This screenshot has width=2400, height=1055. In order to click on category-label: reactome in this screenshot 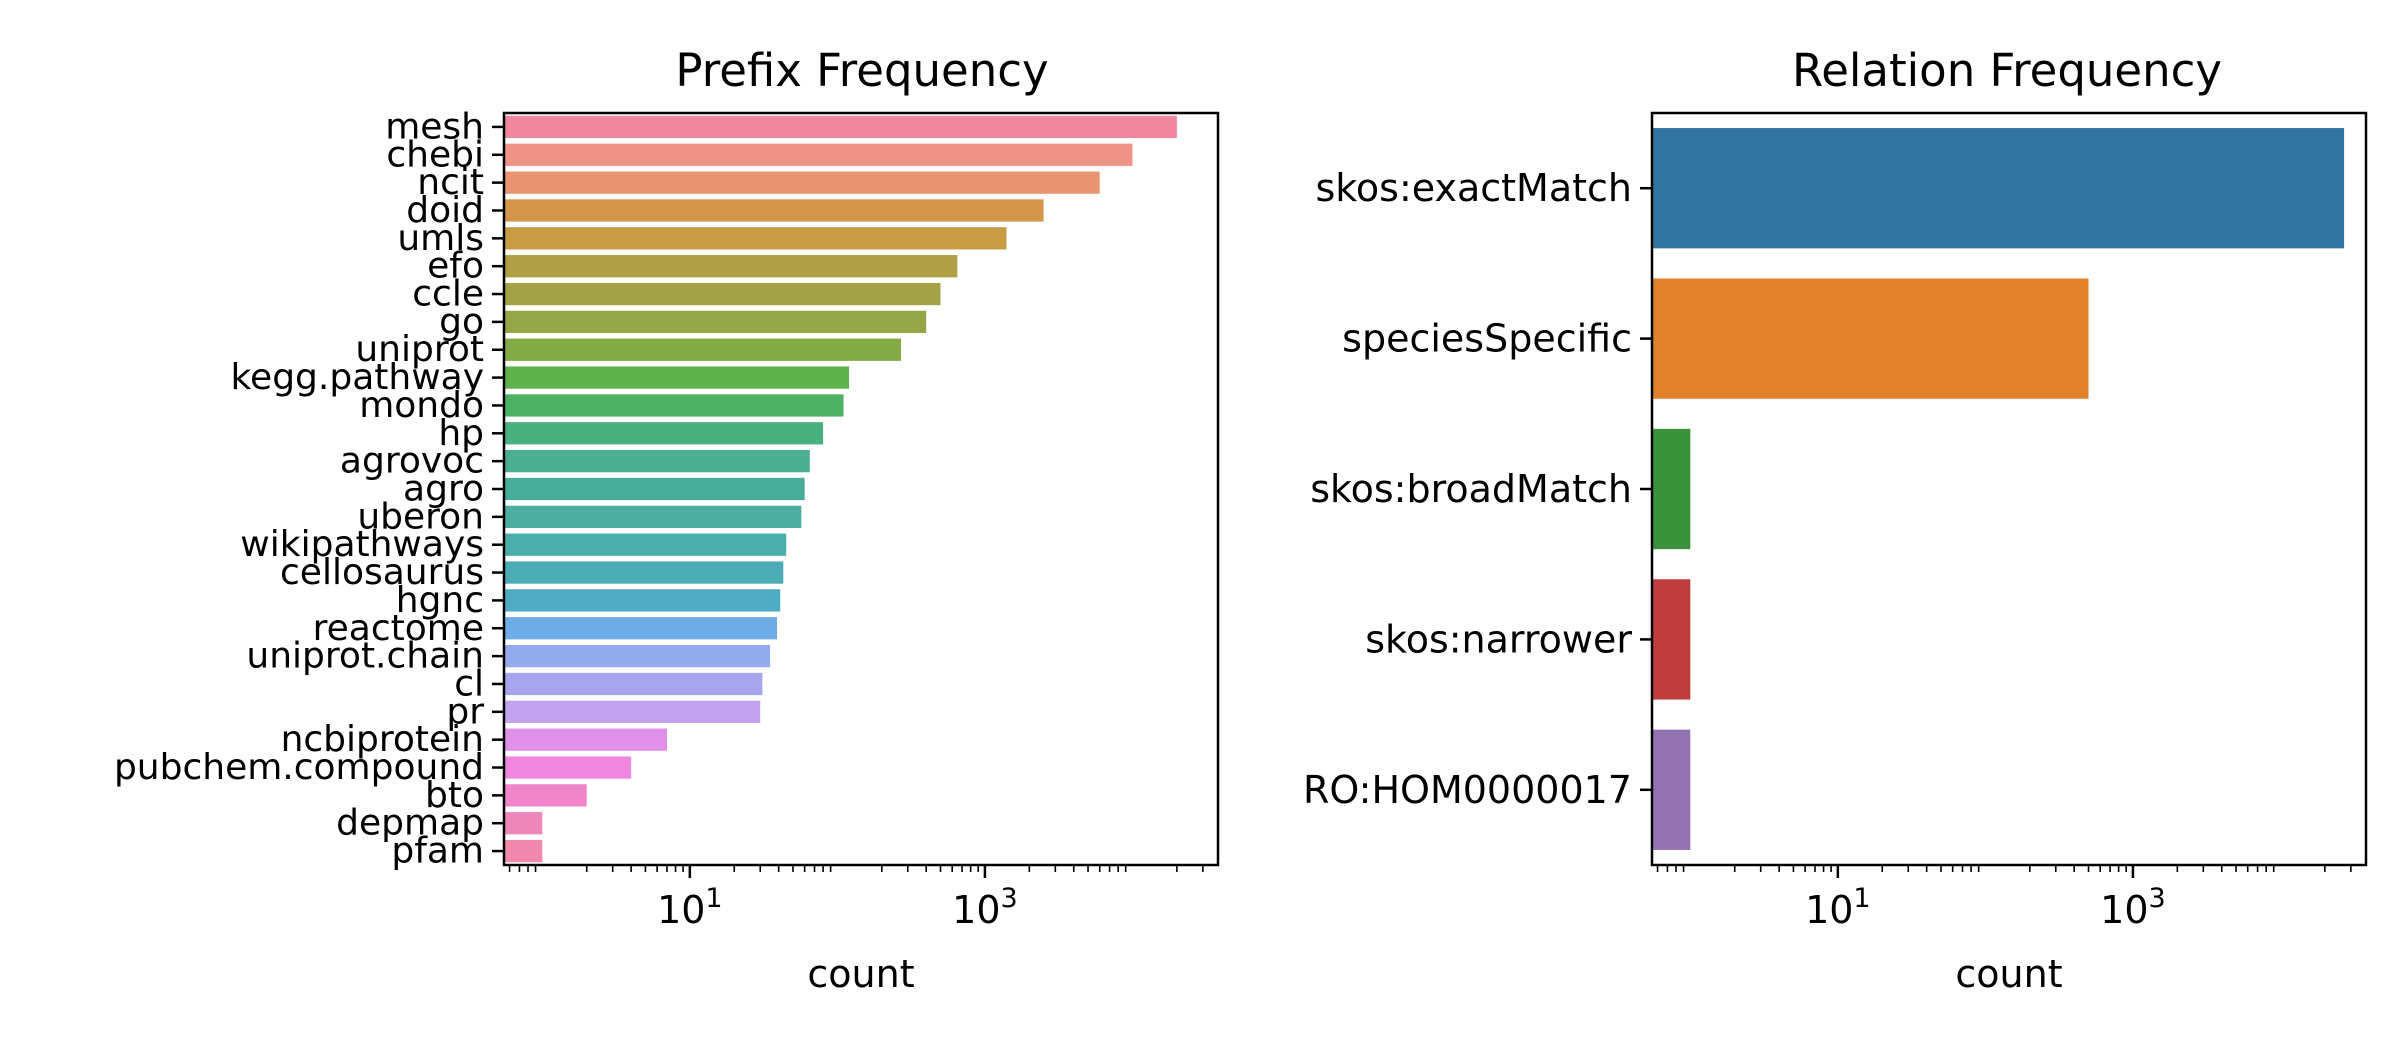, I will do `click(398, 628)`.